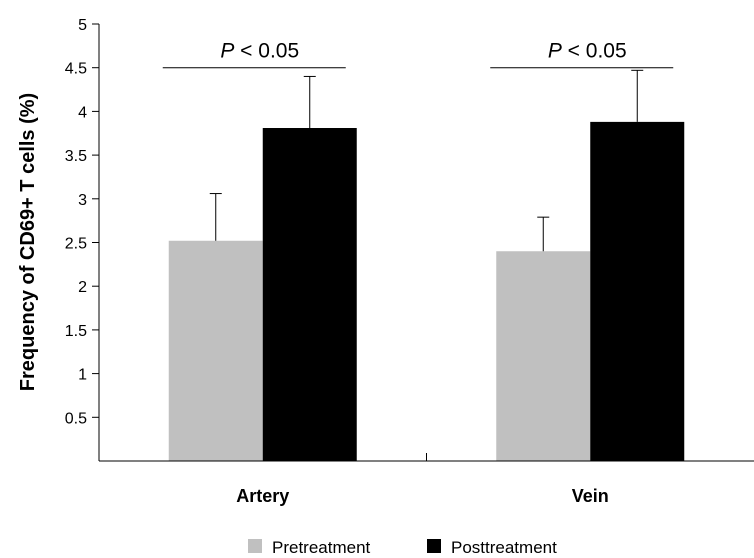 The height and width of the screenshot is (558, 754). I want to click on y-tick-label: 1, so click(82, 375).